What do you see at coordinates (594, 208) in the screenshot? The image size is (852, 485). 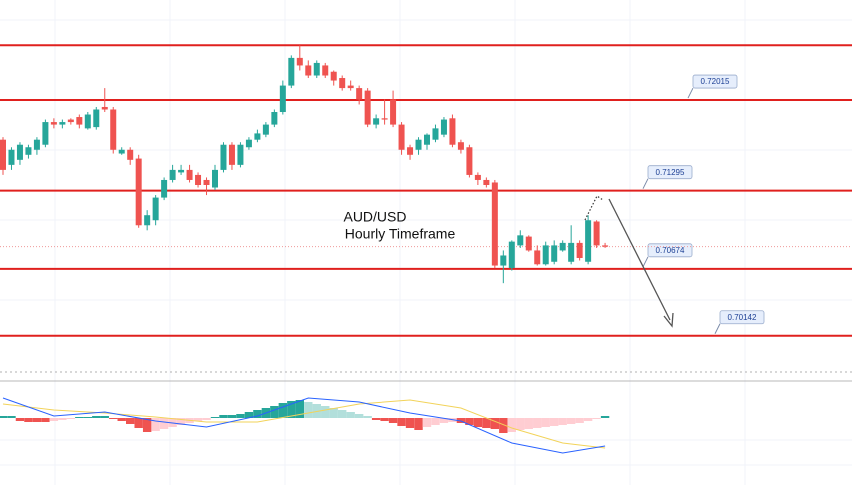 I see `projection-dotted` at bounding box center [594, 208].